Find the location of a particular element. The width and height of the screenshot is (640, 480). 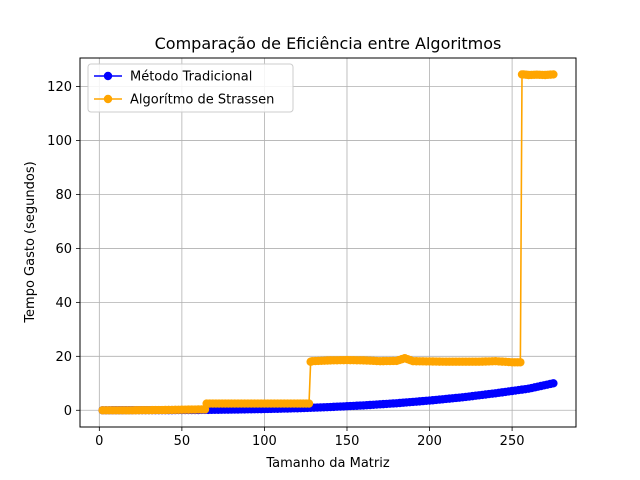

legend-box is located at coordinates (190, 88).